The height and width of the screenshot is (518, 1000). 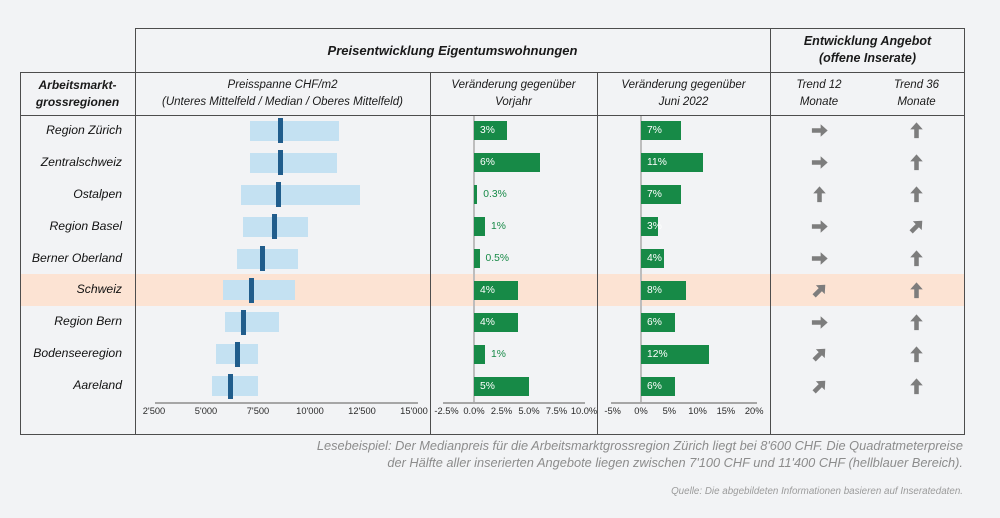 I want to click on price-axis-tick: 5'000, so click(x=206, y=411).